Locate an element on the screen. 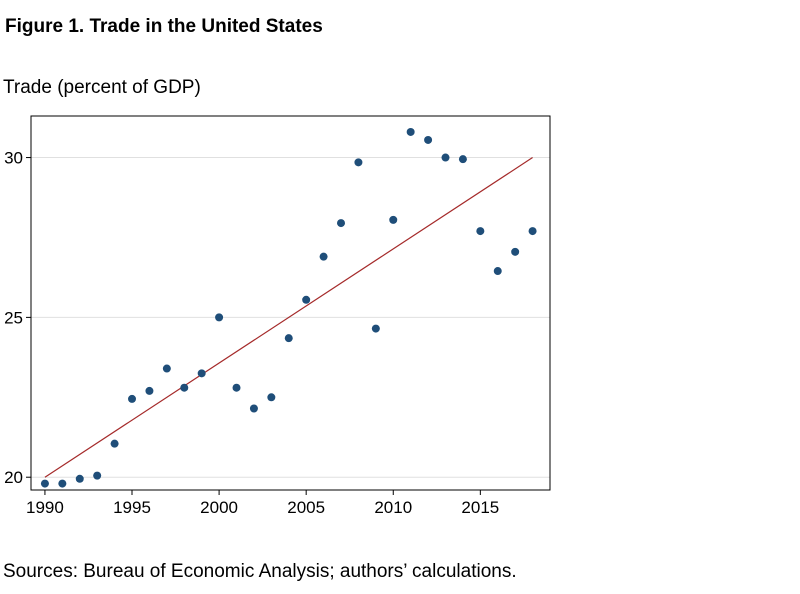 The width and height of the screenshot is (800, 594). x-tick-label: 1995 is located at coordinates (132, 507).